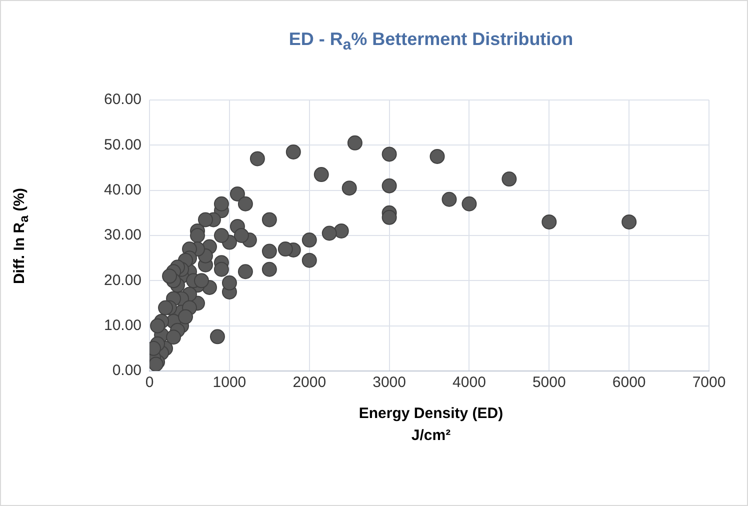  Describe the element at coordinates (431, 425) in the screenshot. I see `x-axis-title: Energy Density (ED) J/cm²` at that location.